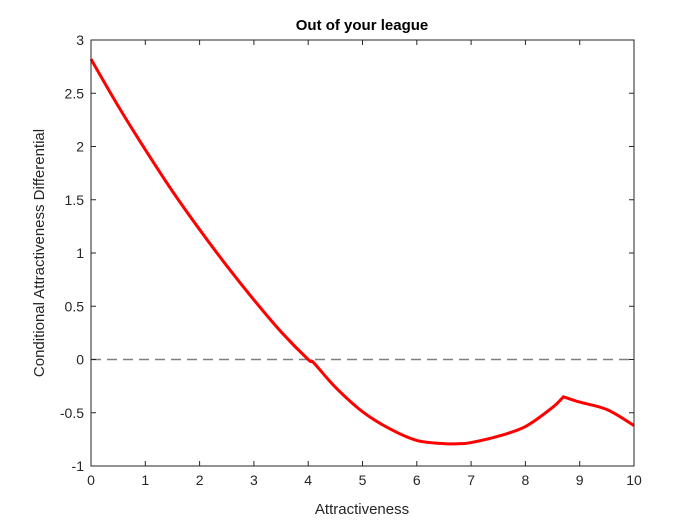 This screenshot has height=525, width=700. What do you see at coordinates (72, 413) in the screenshot?
I see `y-tick-label: -0.5` at bounding box center [72, 413].